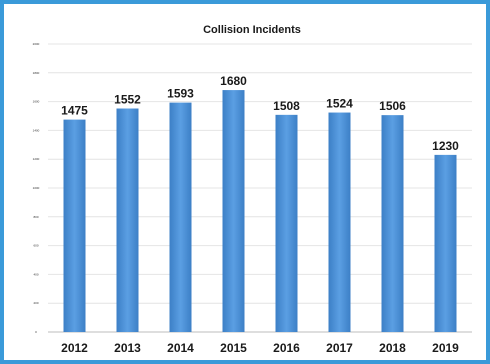  I want to click on y-axis-ticks: 0 200 400 600 800 1000 1200 1400 1600 1800 2000, so click(36, 188).